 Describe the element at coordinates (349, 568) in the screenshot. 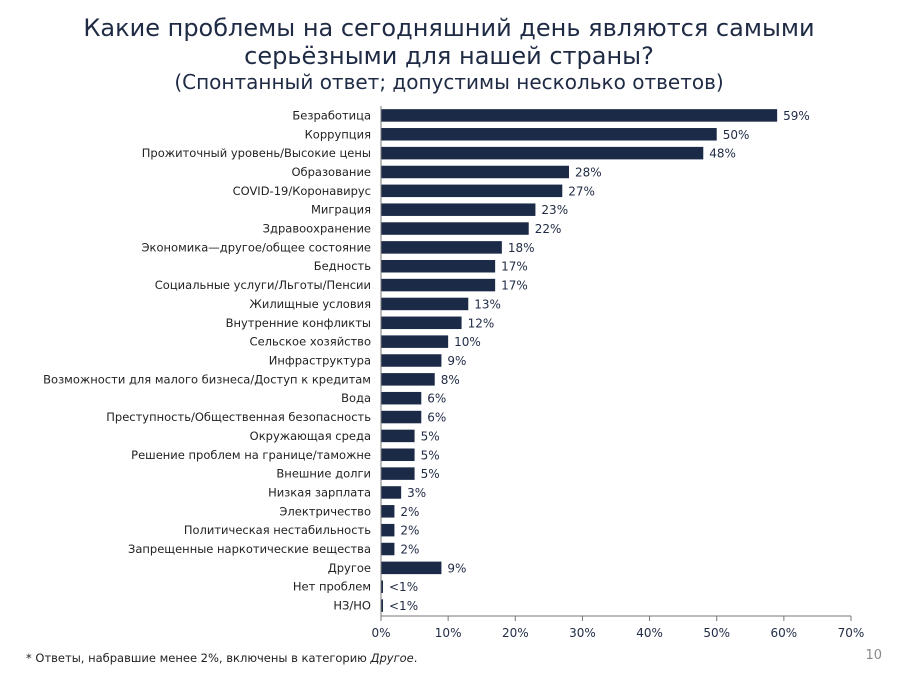

I see `category-label: Другое` at that location.